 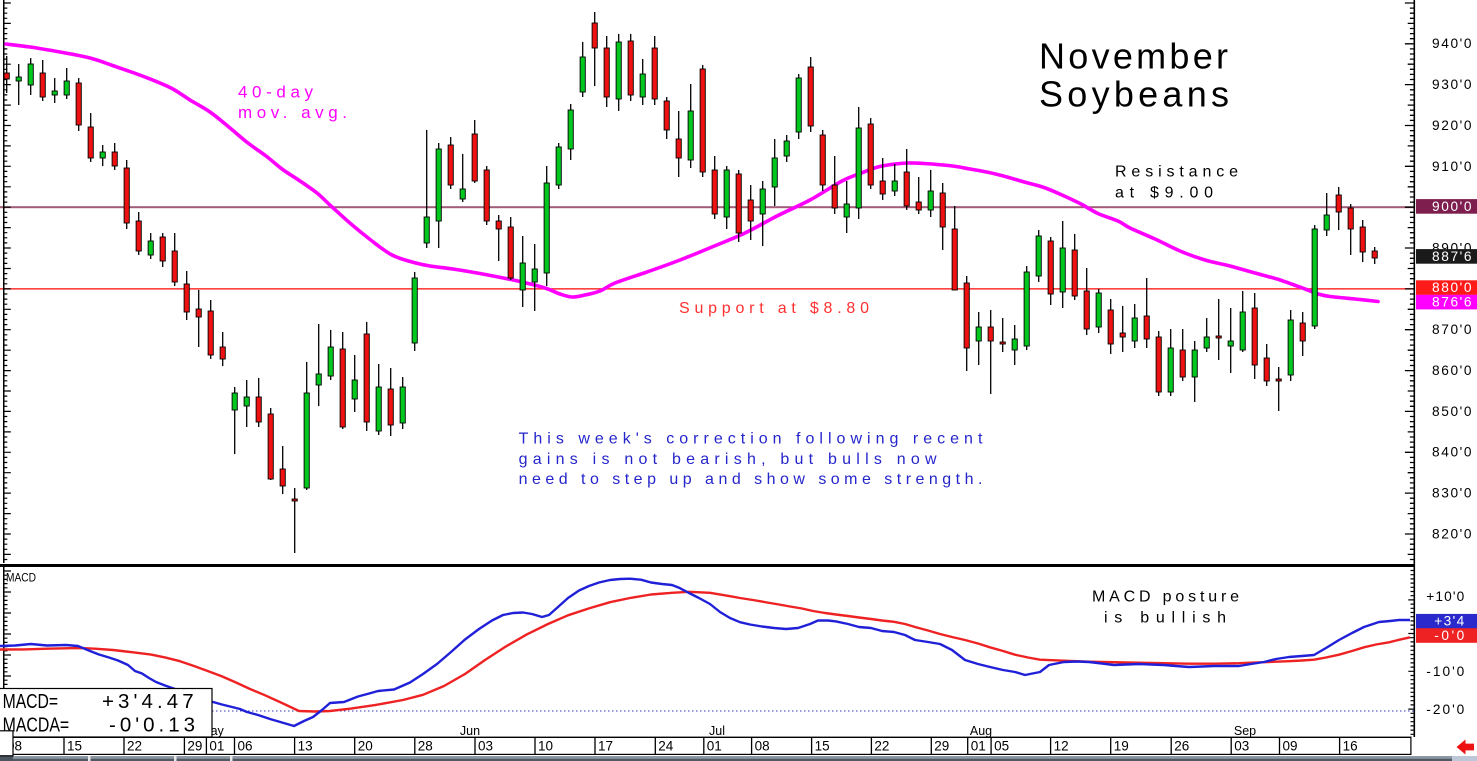 What do you see at coordinates (31, 701) in the screenshot?
I see `svg-text: MACD=` at bounding box center [31, 701].